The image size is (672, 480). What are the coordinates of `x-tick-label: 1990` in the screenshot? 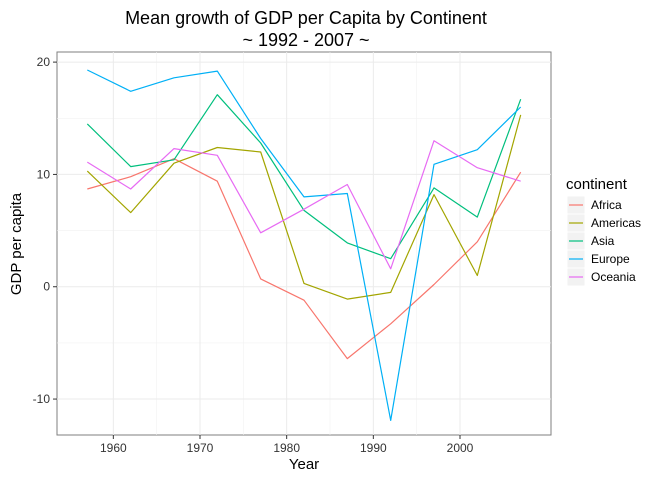 It's located at (373, 448).